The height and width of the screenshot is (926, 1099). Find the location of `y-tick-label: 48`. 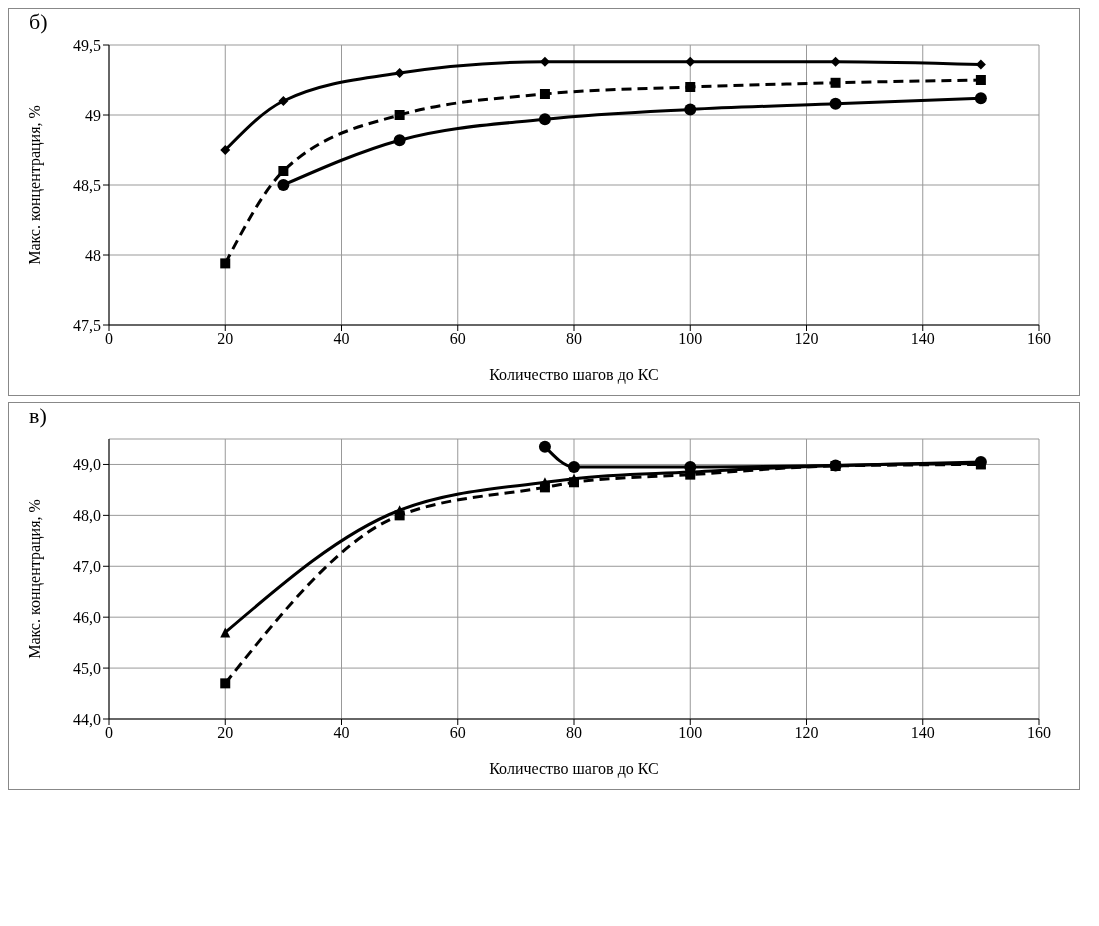

y-tick-label: 48 is located at coordinates (93, 255).